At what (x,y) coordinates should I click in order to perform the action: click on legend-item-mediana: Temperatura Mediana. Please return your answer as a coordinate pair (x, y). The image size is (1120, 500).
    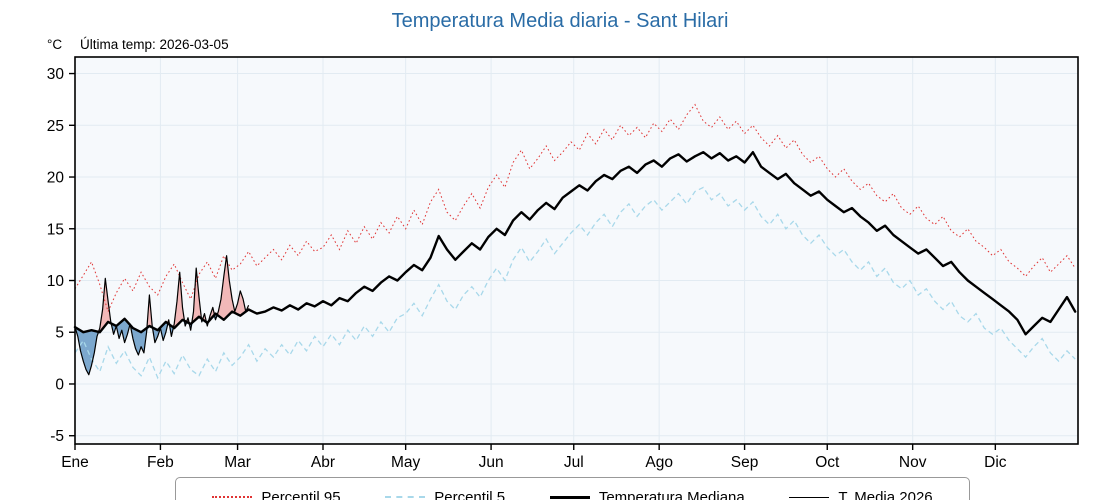
    Looking at the image, I should click on (647, 494).